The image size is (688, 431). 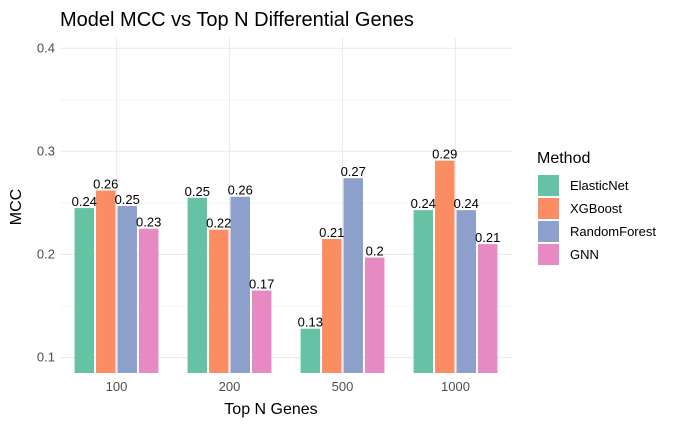 I want to click on bar-value-label: 0.27, so click(x=353, y=171).